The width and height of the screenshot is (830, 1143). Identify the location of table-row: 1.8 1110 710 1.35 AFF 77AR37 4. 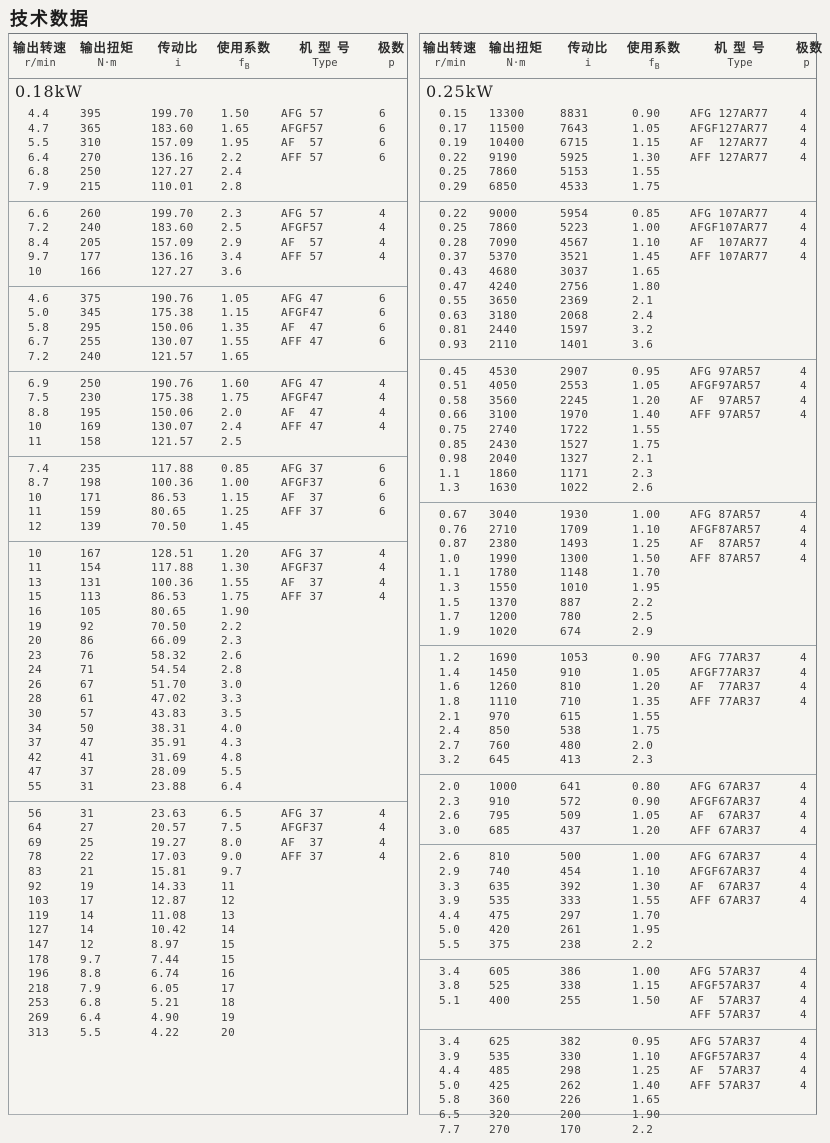
(618, 702).